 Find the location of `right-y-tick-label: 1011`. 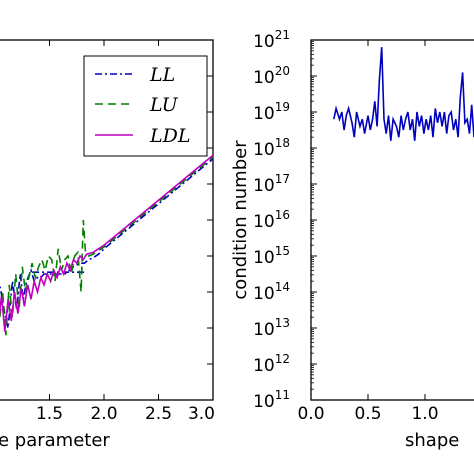

right-y-tick-label: 1011 is located at coordinates (271, 400).